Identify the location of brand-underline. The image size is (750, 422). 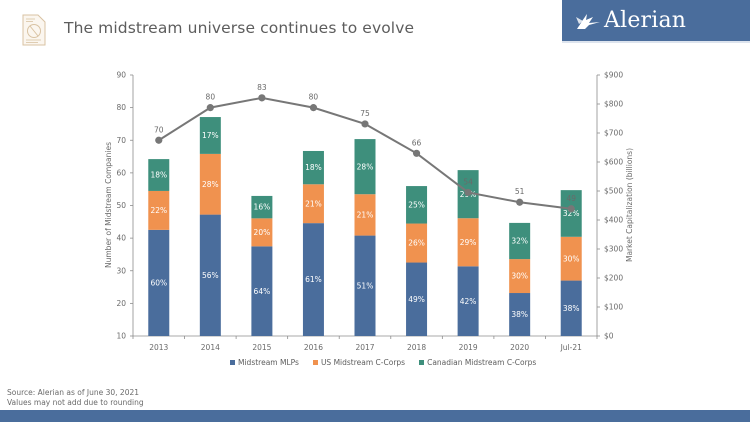
(656, 42).